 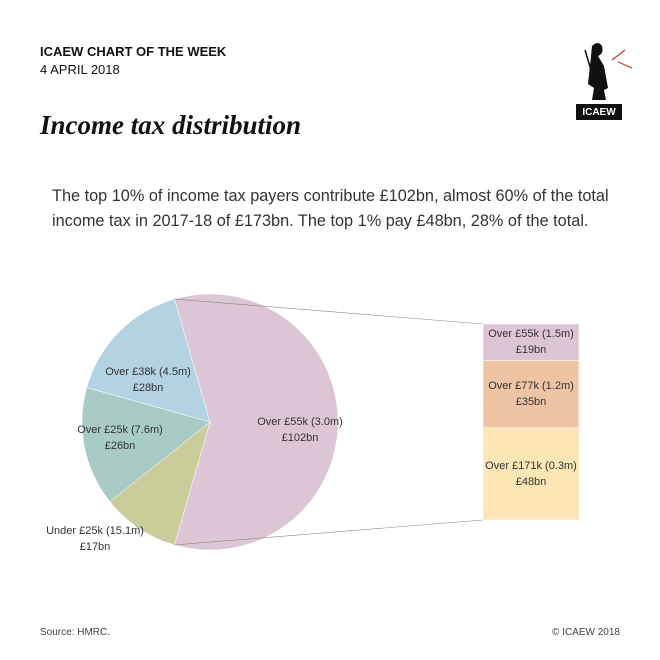 I want to click on segment-value-label: £48bn, so click(x=531, y=482).